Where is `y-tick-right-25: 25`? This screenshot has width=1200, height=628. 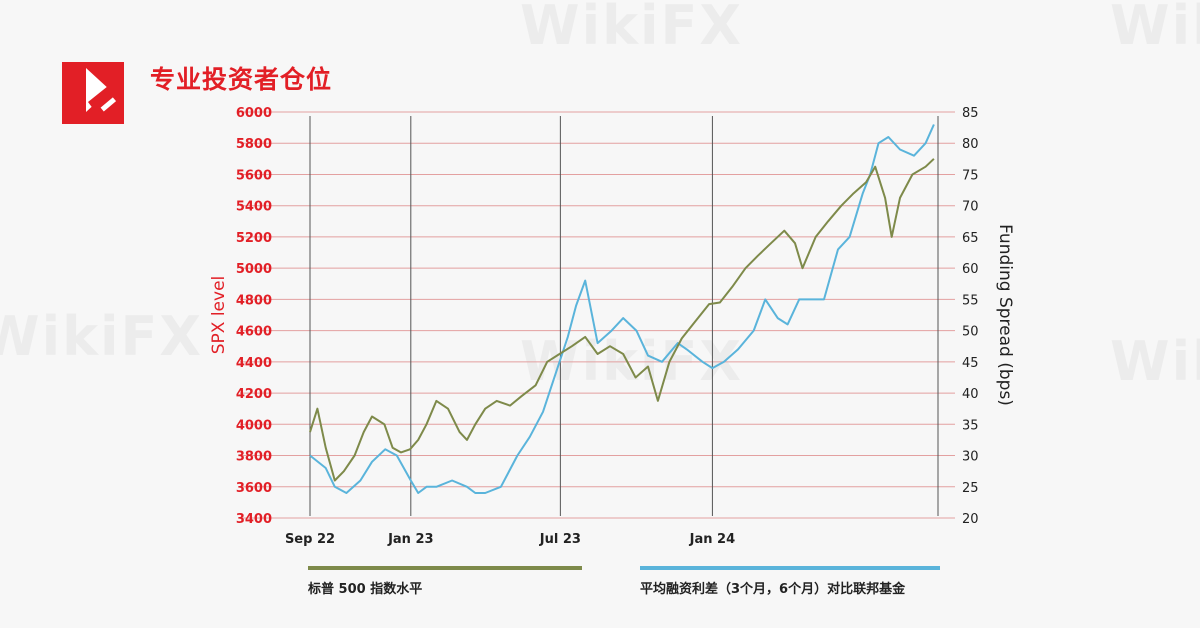
y-tick-right-25: 25 is located at coordinates (970, 488).